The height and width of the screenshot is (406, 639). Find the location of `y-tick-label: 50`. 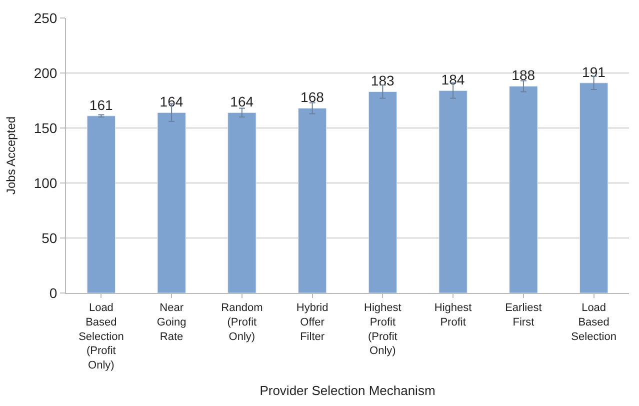

y-tick-label: 50 is located at coordinates (50, 238).